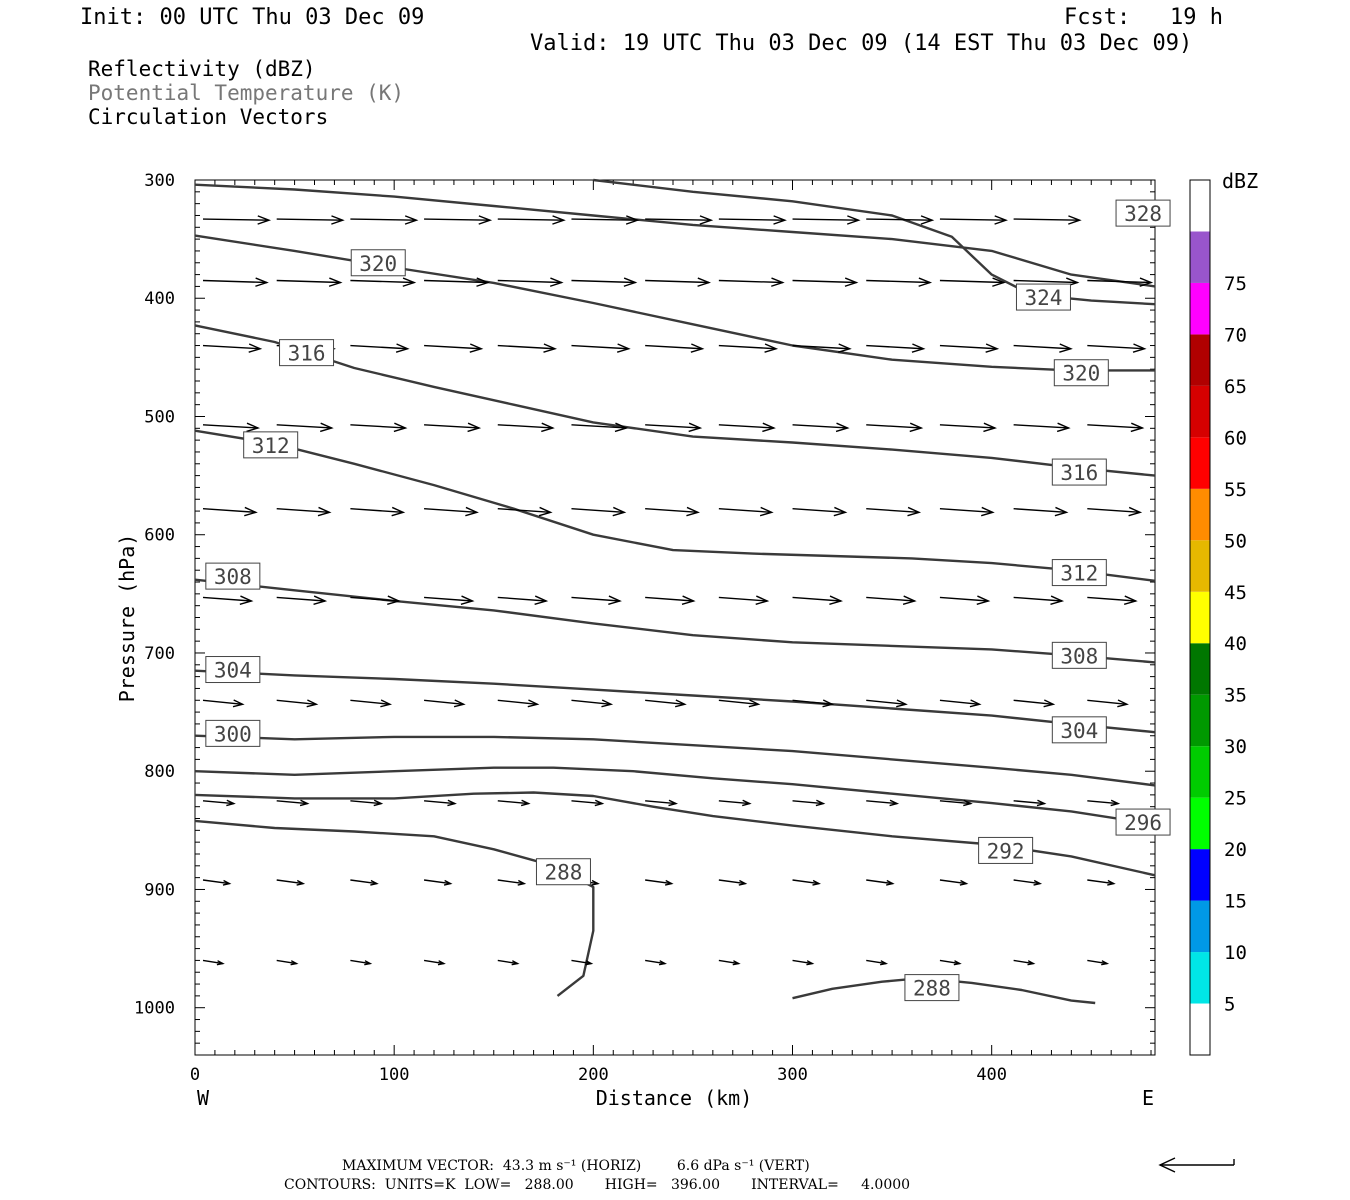  What do you see at coordinates (1235, 541) in the screenshot?
I see `colorbar-tick-label: 50` at bounding box center [1235, 541].